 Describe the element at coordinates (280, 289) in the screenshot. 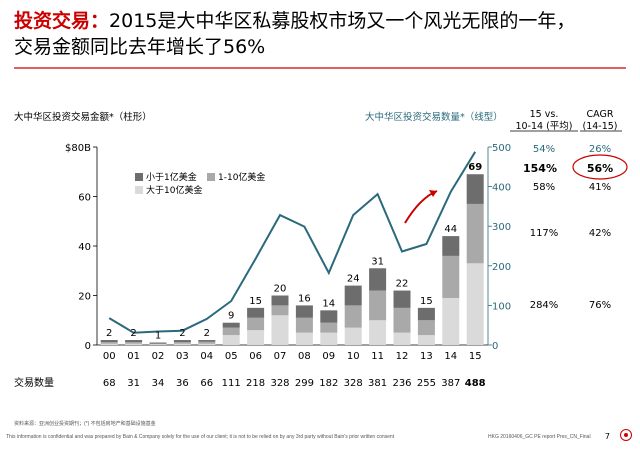

I see `bar-total-label: 20` at that location.